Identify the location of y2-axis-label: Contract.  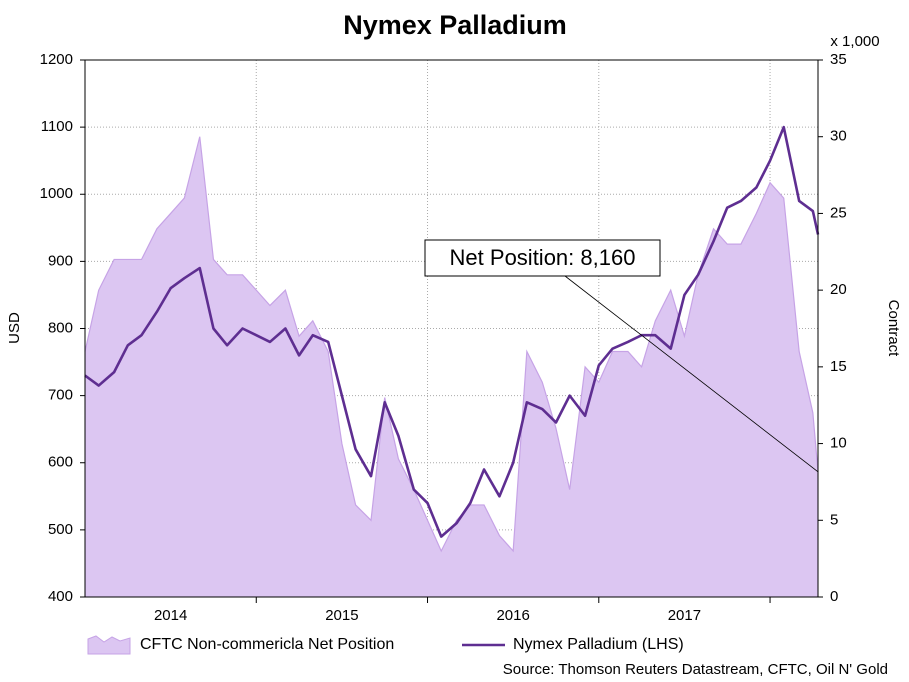
(893, 329).